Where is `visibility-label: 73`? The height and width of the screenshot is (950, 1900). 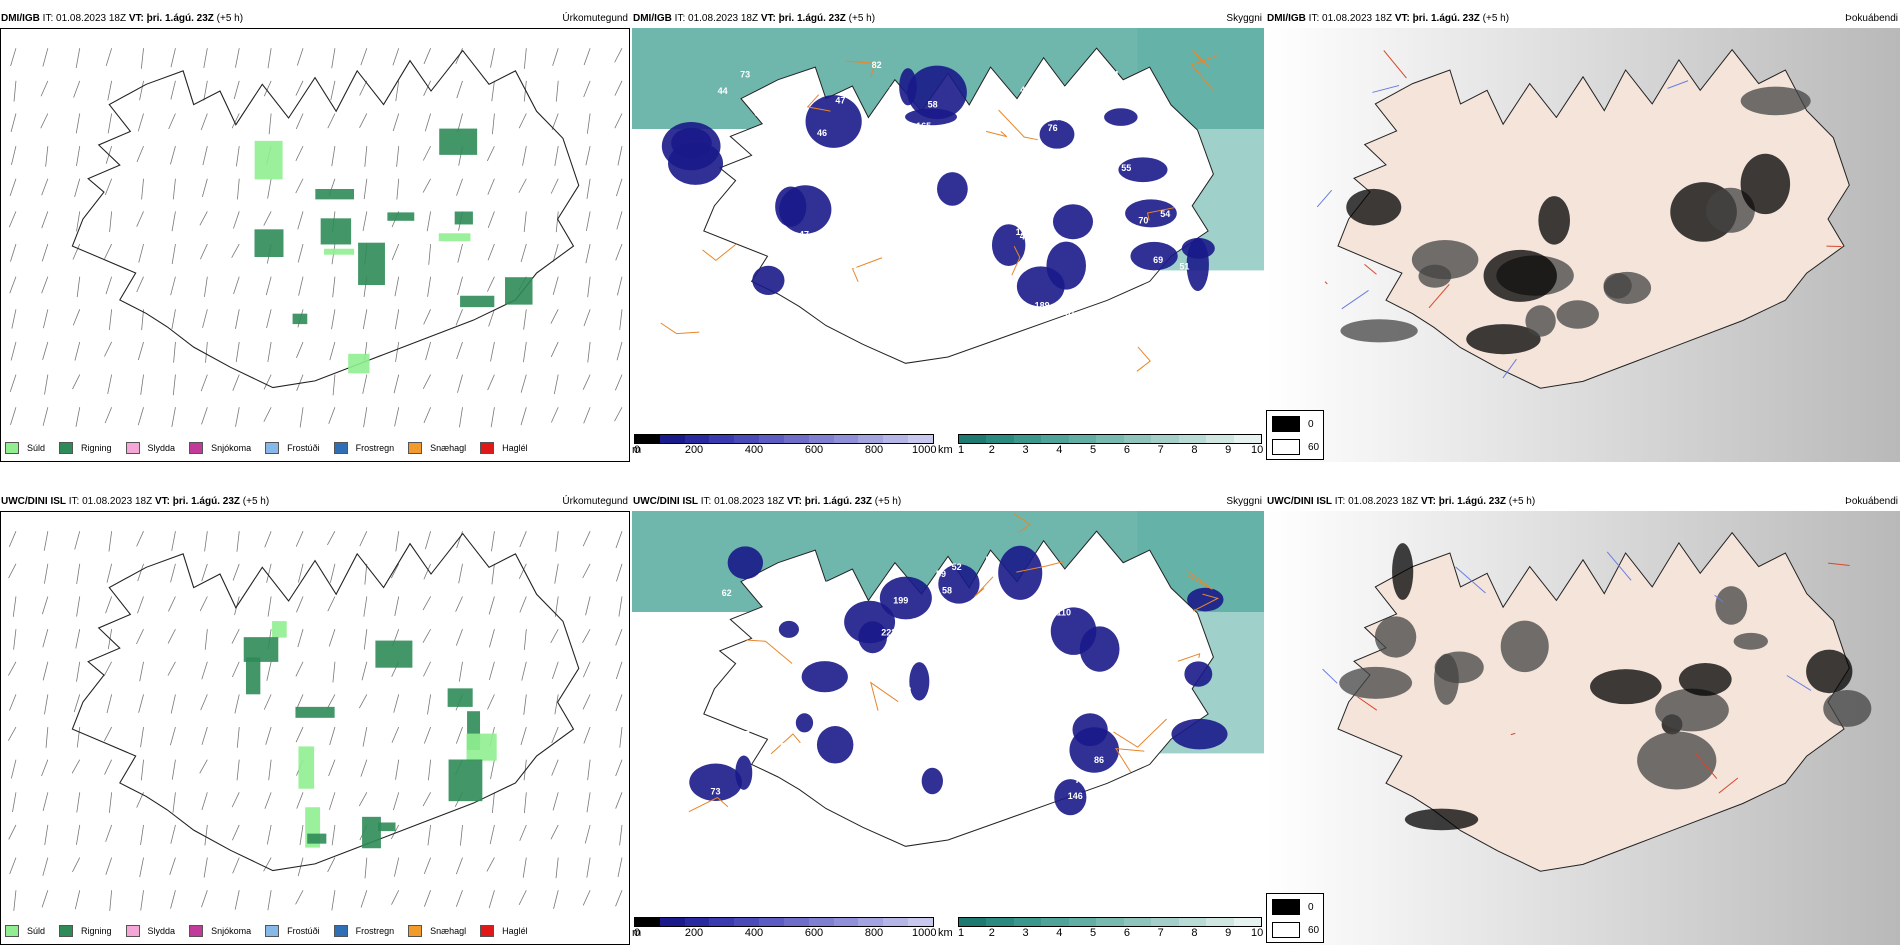 visibility-label: 73 is located at coordinates (1171, 725).